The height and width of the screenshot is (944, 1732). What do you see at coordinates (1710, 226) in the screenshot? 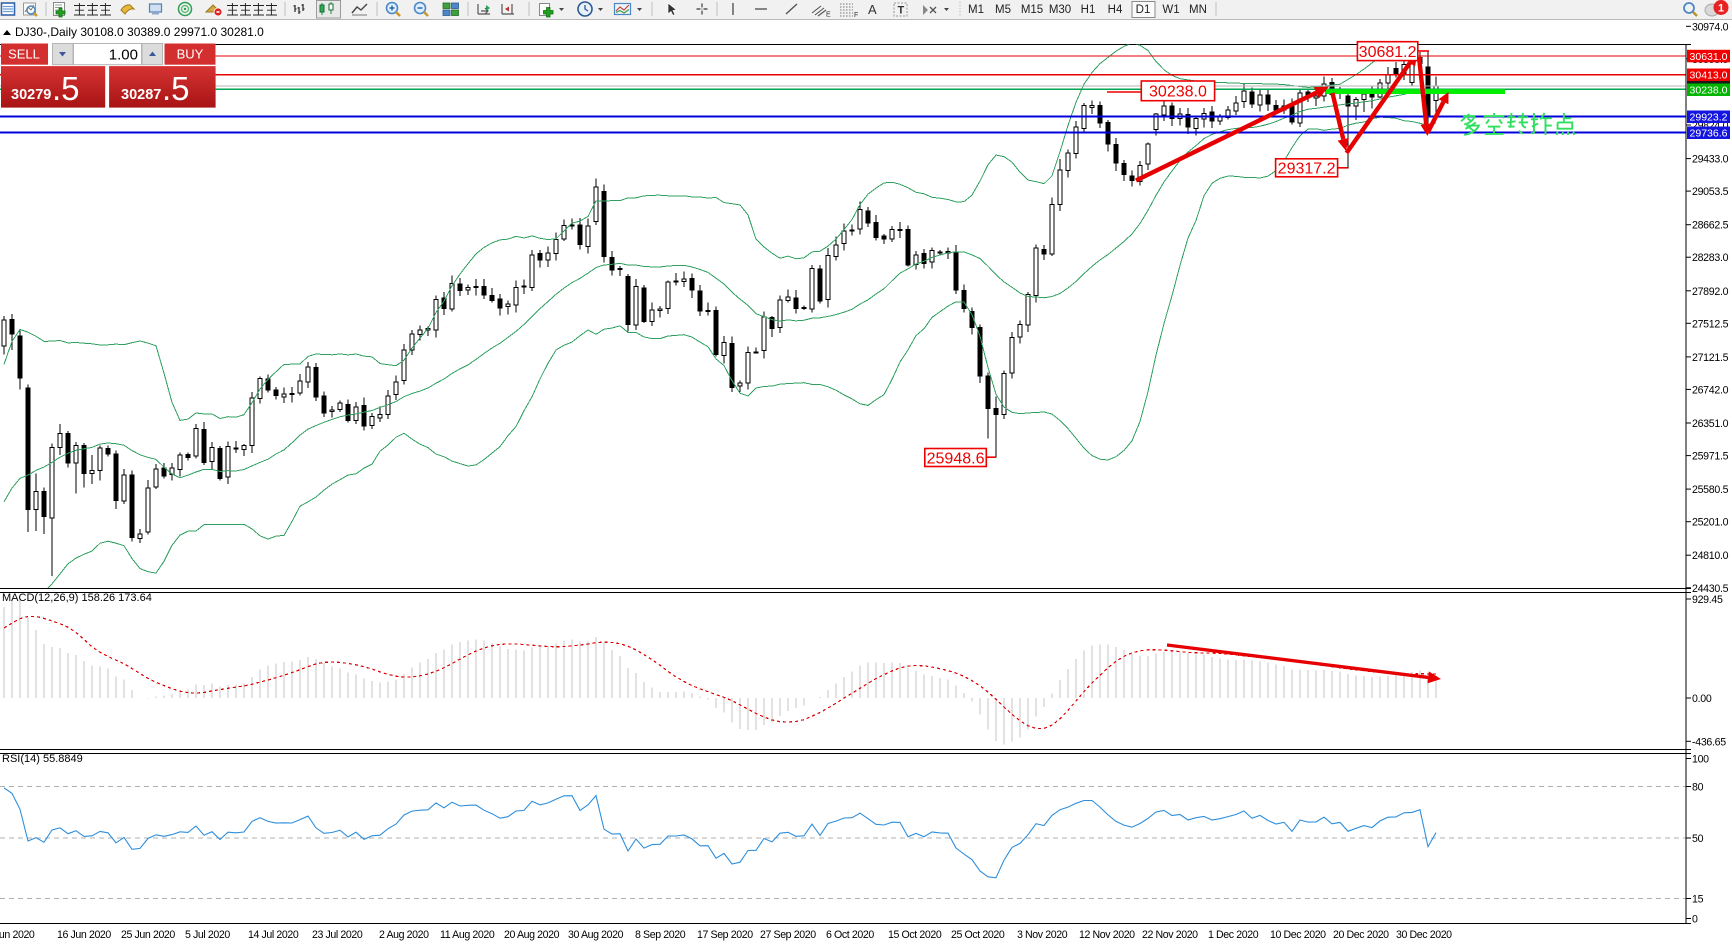
I see `svg-text: 28662.5` at bounding box center [1710, 226].